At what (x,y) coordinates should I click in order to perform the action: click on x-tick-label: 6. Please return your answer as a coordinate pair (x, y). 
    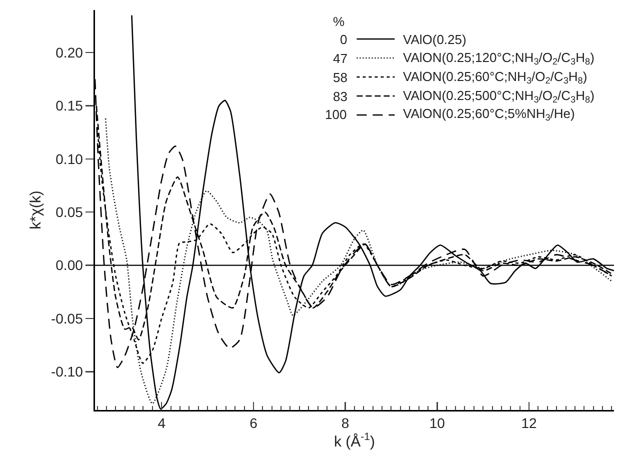
    Looking at the image, I should click on (254, 423).